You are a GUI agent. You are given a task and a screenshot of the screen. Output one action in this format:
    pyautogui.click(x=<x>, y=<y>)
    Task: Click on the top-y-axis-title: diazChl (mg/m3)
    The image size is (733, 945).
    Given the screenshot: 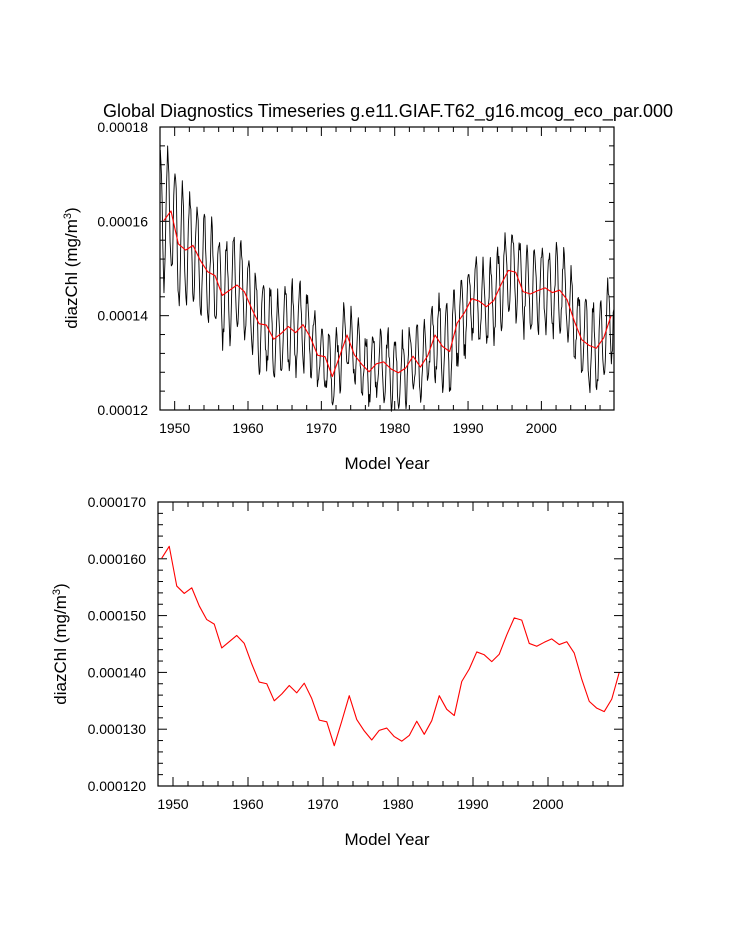 What is the action you would take?
    pyautogui.click(x=71, y=267)
    